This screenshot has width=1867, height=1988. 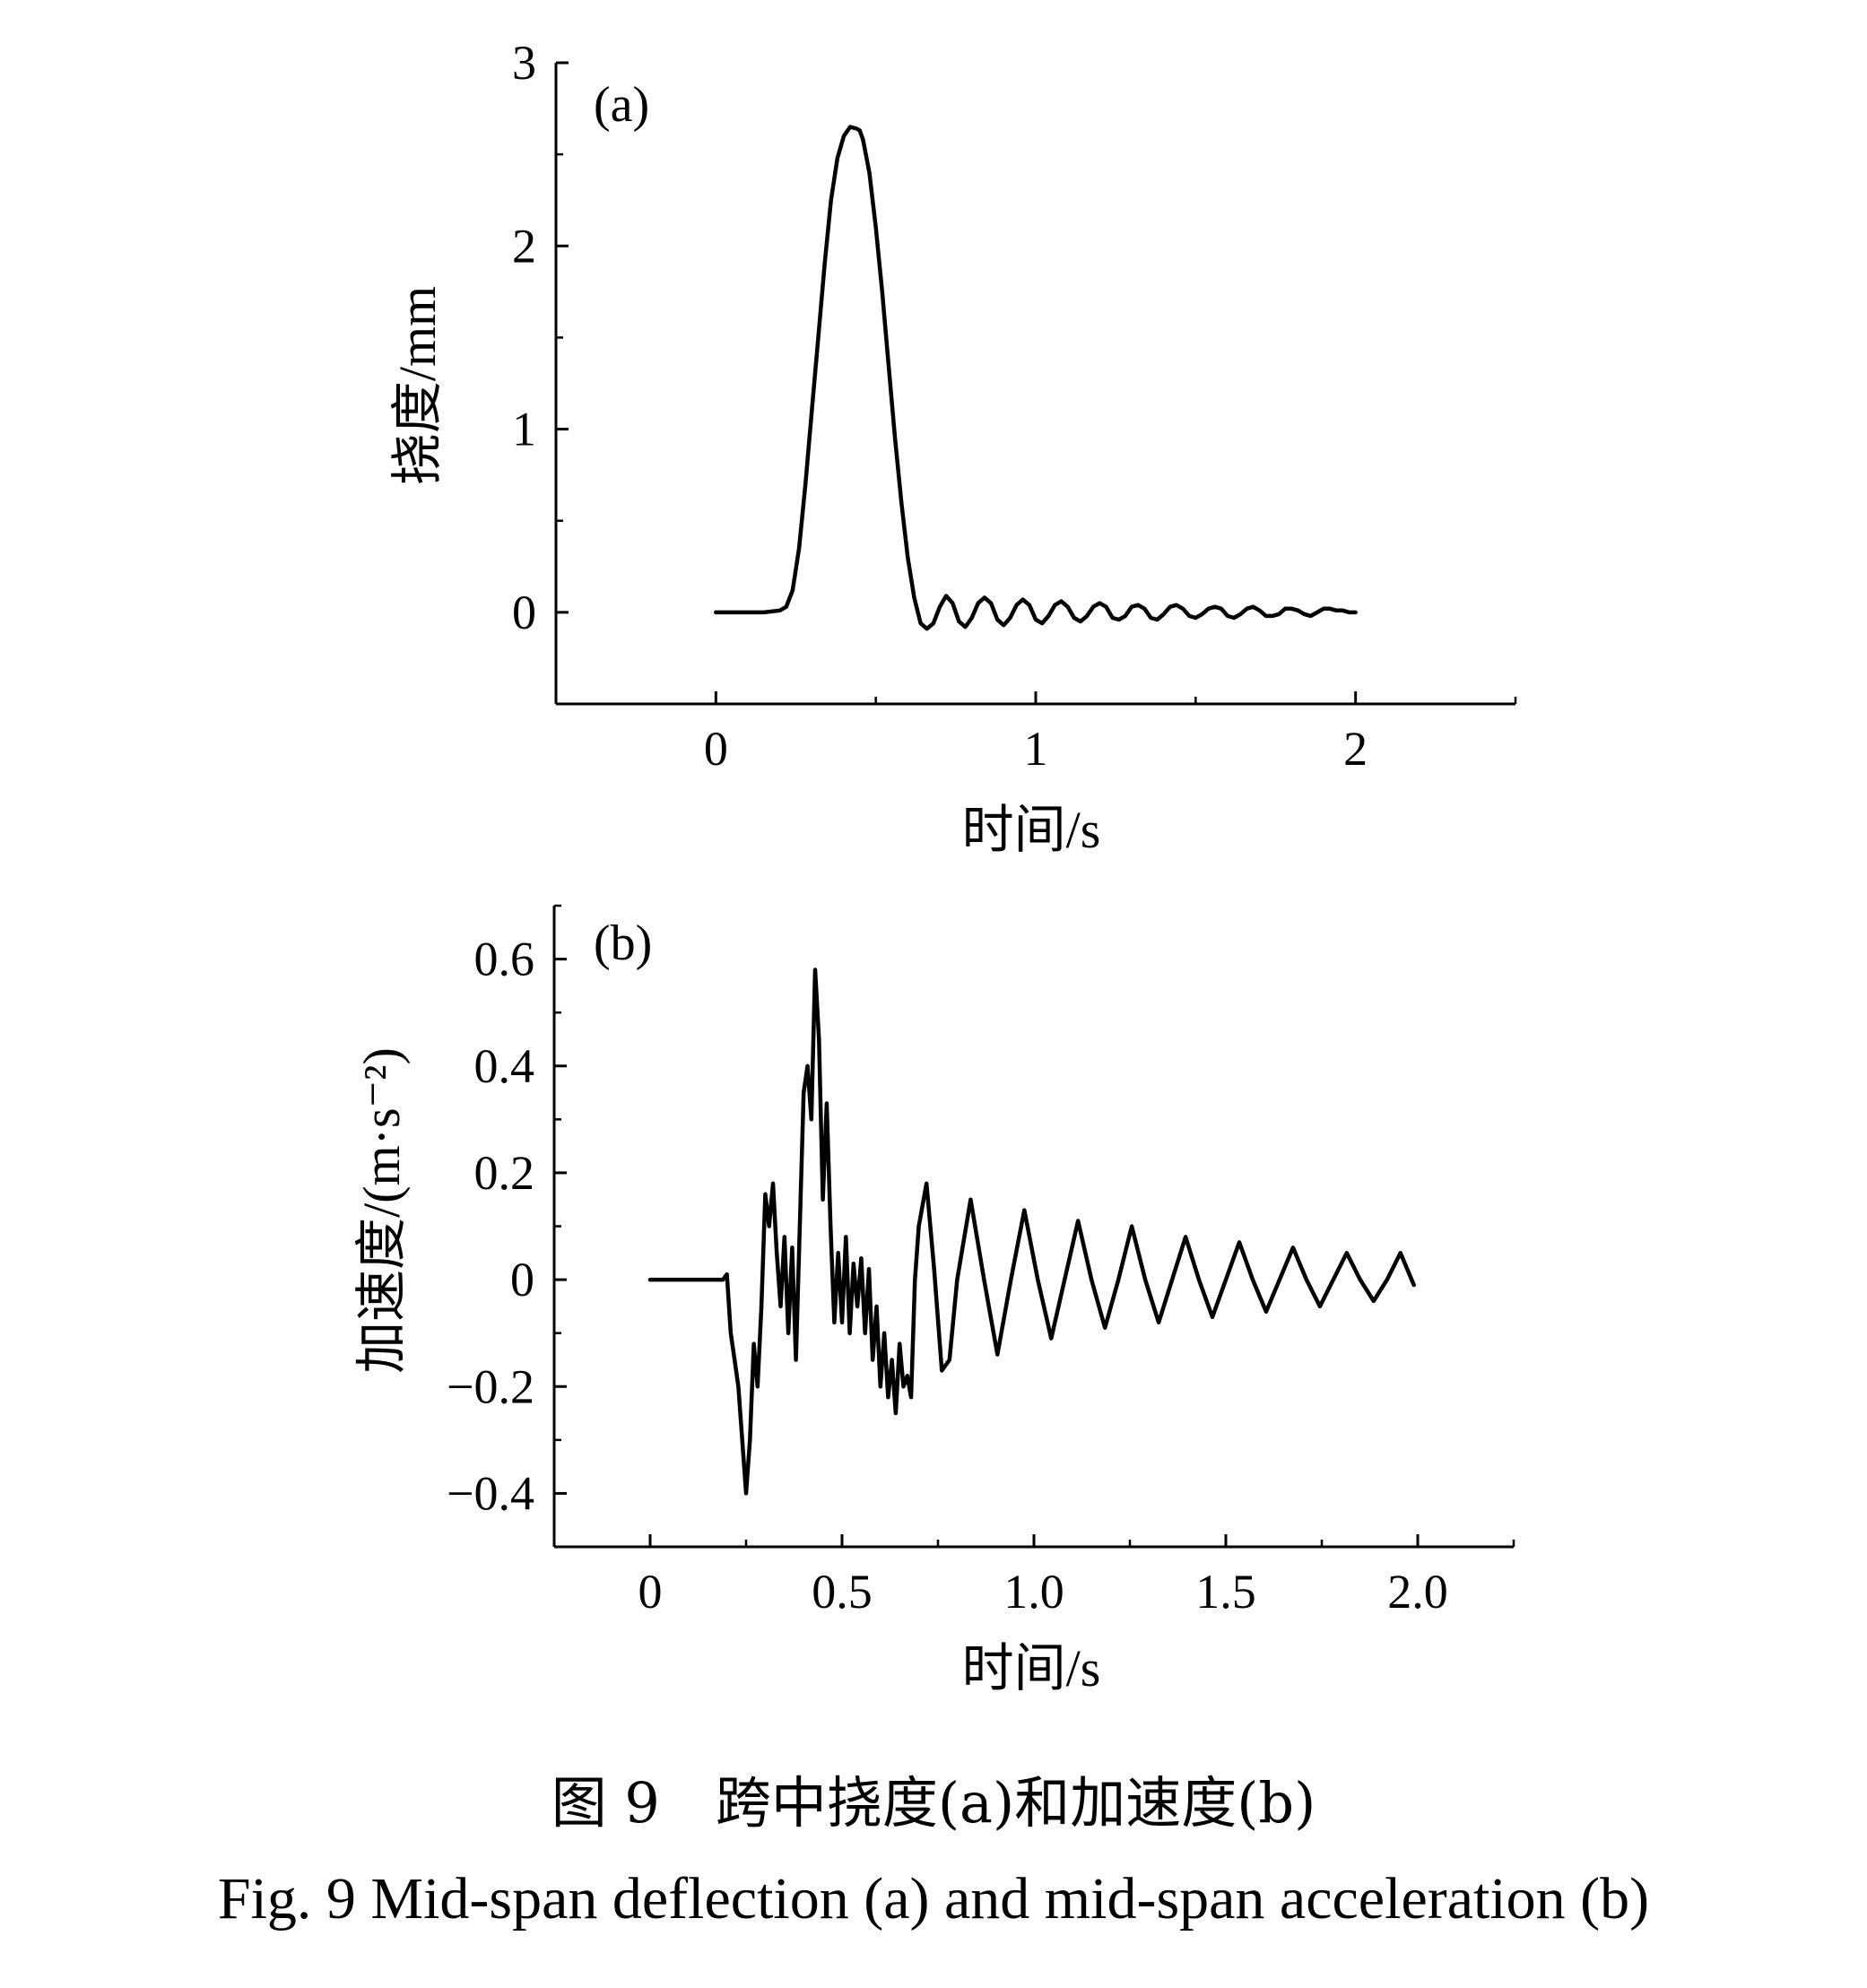 What do you see at coordinates (381, 1210) in the screenshot?
I see `panel-b-ylabel: 加速度/(m·s⁻²)` at bounding box center [381, 1210].